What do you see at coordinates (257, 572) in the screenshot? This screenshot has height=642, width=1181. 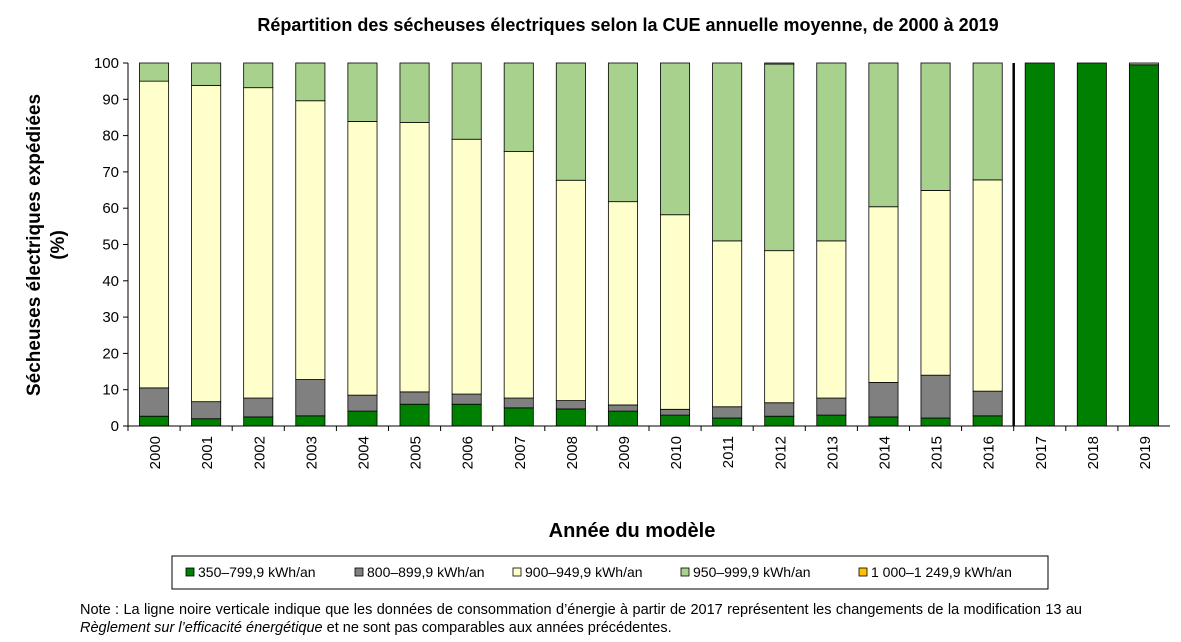 I see `legend-label: 350–799,9 kWh/an` at bounding box center [257, 572].